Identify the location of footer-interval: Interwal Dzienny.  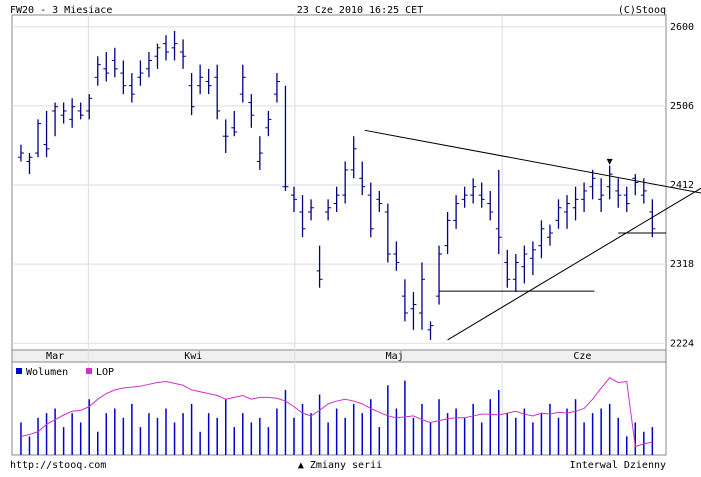
(618, 465).